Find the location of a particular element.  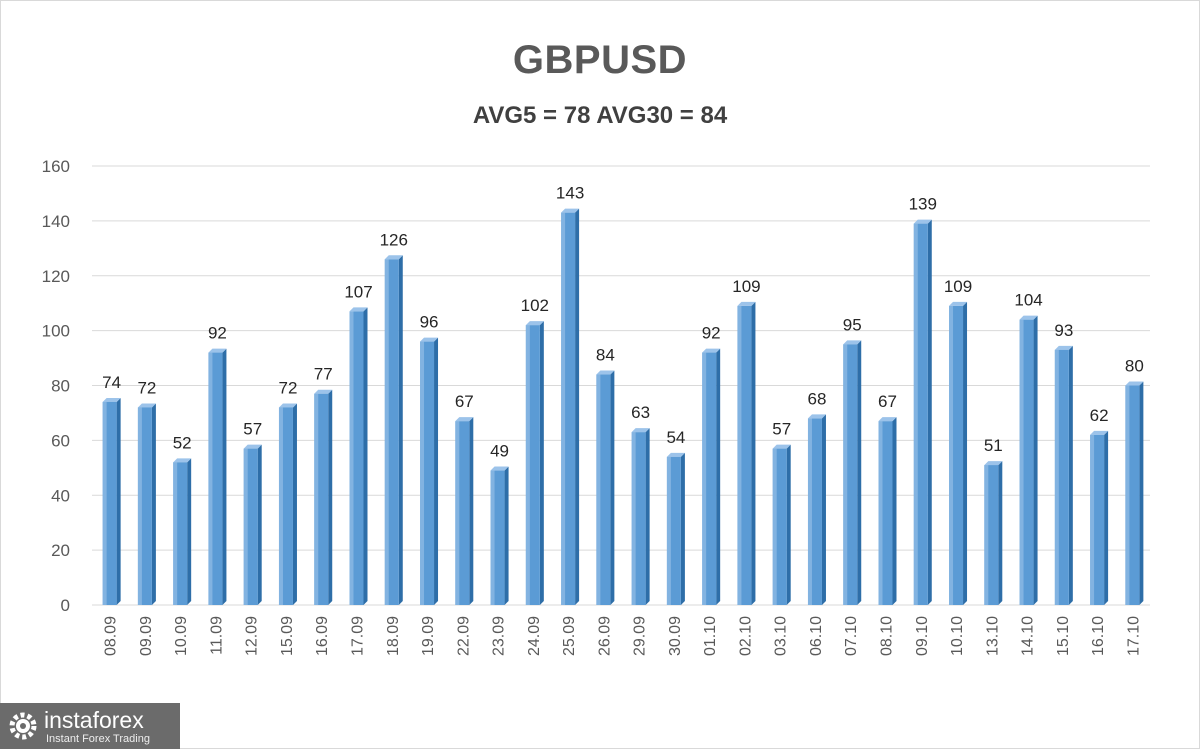

x-tick-label: 09.10 is located at coordinates (922, 636).